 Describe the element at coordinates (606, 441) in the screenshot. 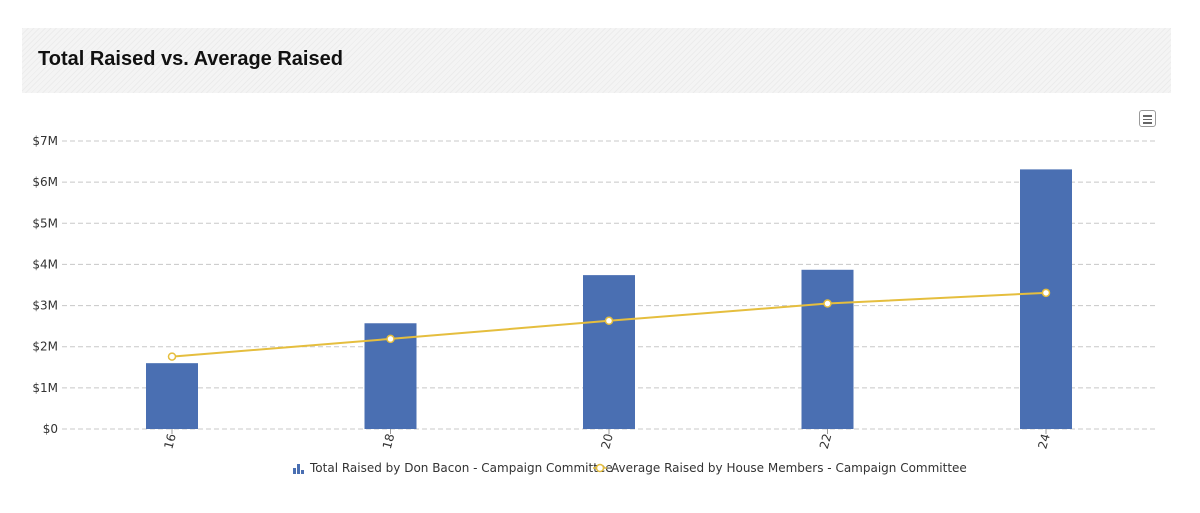

I see `x-tick-label: 20` at that location.